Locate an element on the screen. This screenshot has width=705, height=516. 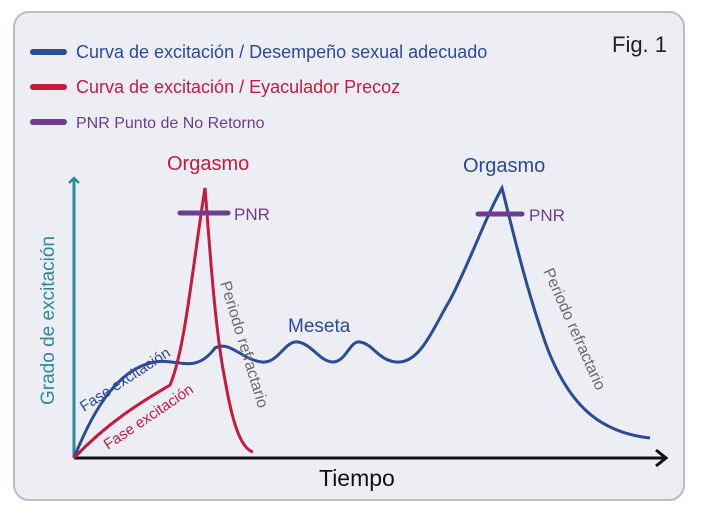
red-arousal-curve is located at coordinates (163, 323).